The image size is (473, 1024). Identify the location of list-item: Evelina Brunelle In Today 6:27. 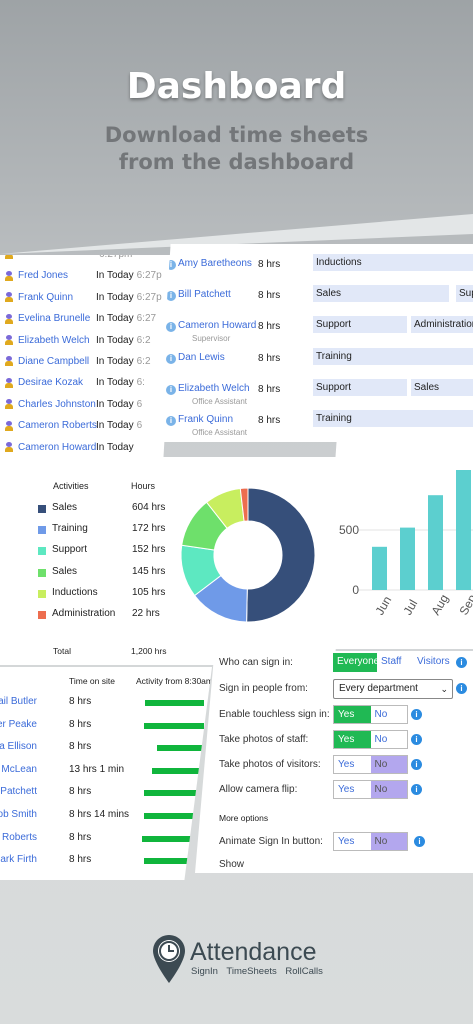
(80, 320).